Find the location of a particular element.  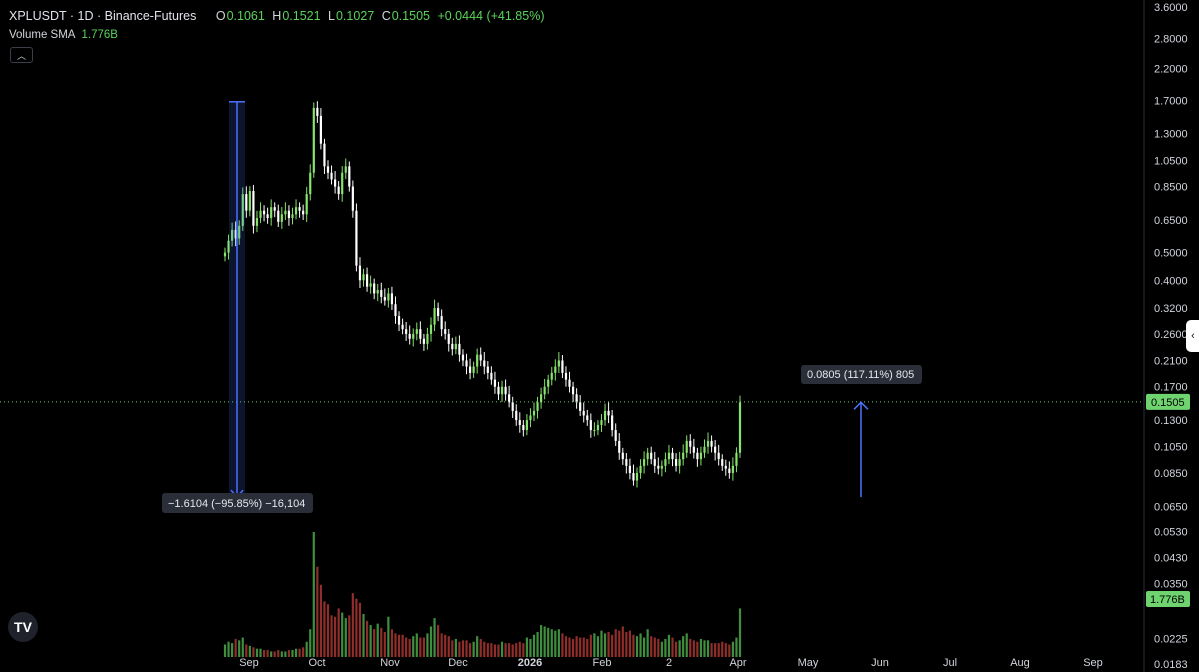

measure-label-up: 0.0805 (117.11%) 805 is located at coordinates (860, 375).